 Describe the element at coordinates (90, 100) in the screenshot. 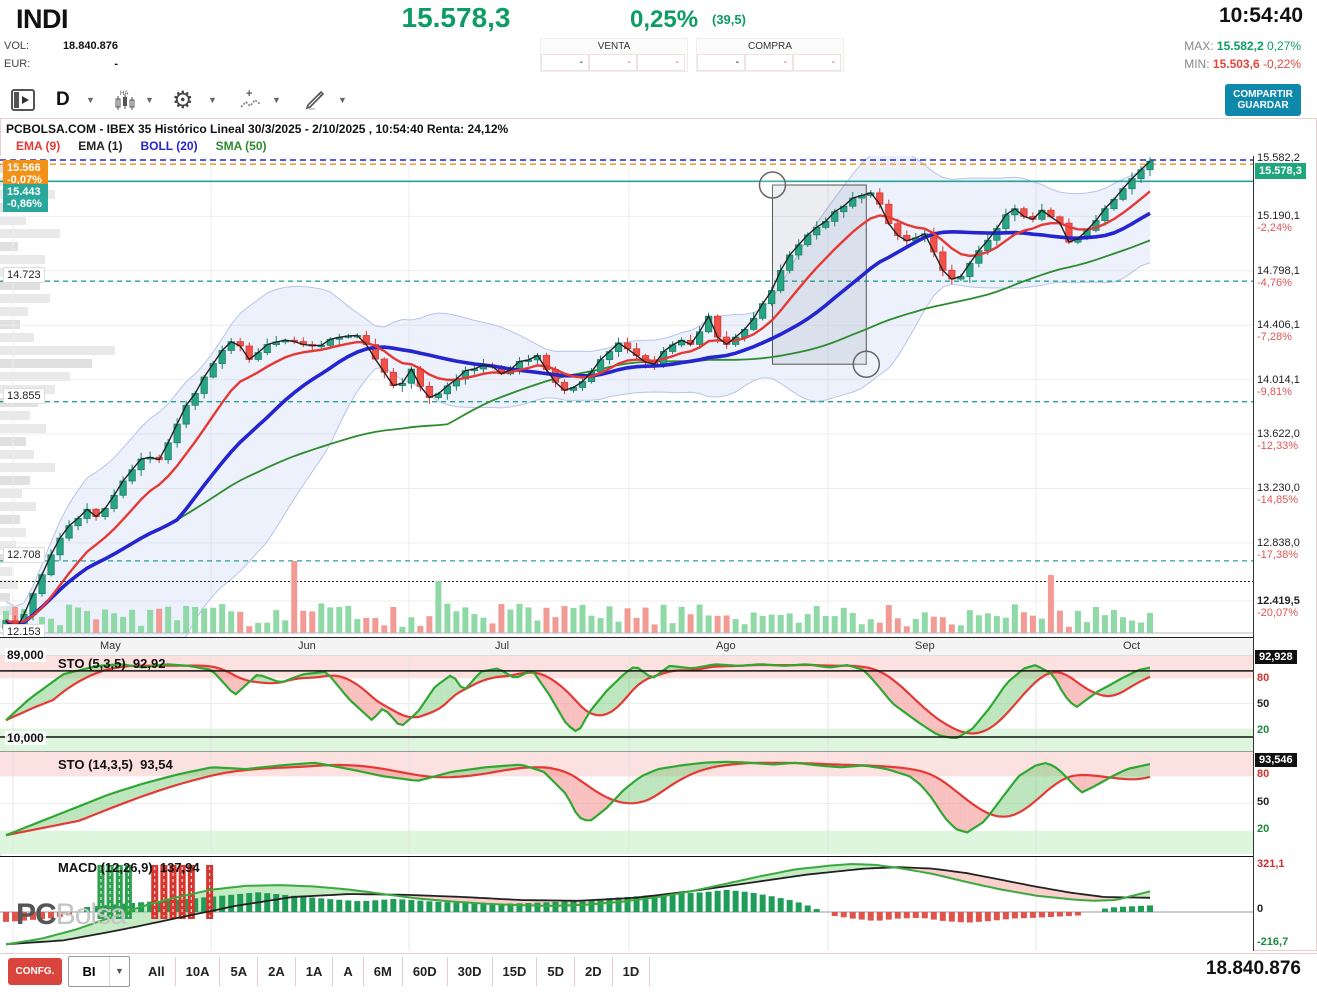

I see `timeframe-caret-icon: ▼` at that location.